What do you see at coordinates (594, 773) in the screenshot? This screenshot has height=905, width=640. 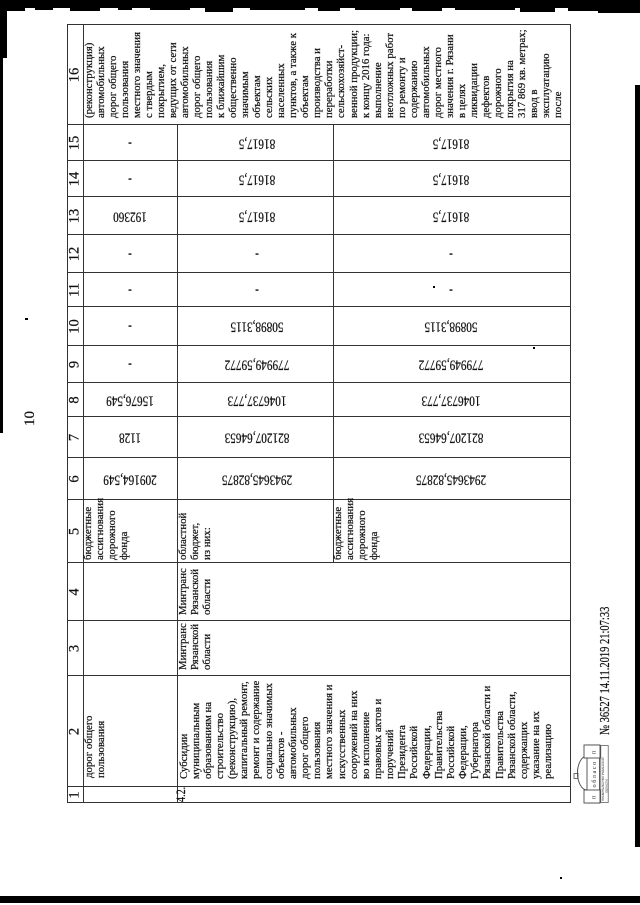 I see `svg-text: обласо` at bounding box center [594, 773].